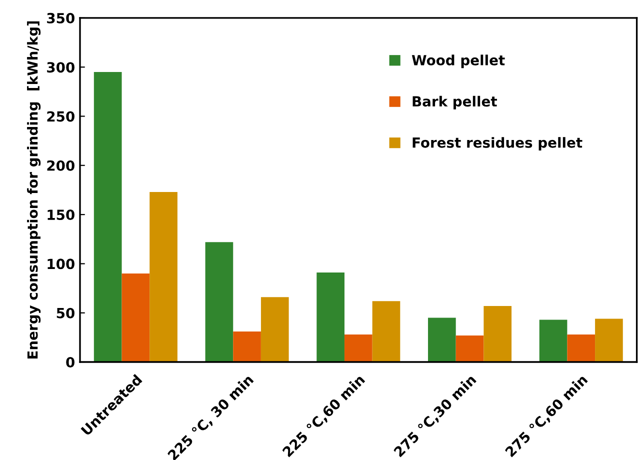 The height and width of the screenshot is (460, 640). Describe the element at coordinates (497, 144) in the screenshot. I see `legend-label: Forest residues pellet` at that location.